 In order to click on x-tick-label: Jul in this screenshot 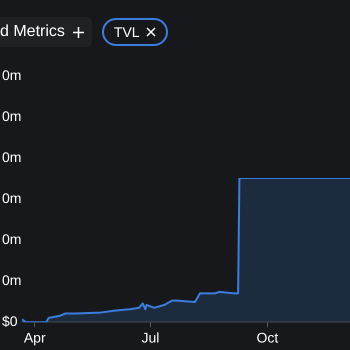, I will do `click(150, 337)`.